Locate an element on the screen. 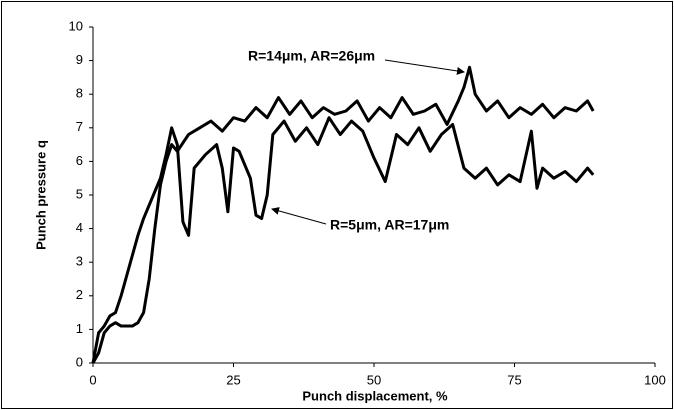  y-axis-title: Punch pressure q is located at coordinates (40, 195).